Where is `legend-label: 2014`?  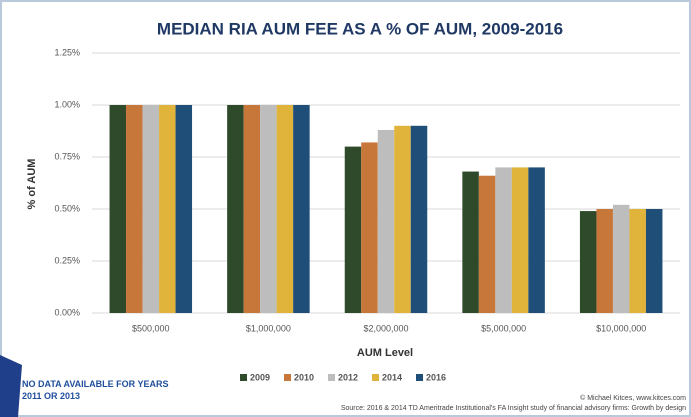 legend-label: 2014 is located at coordinates (392, 377).